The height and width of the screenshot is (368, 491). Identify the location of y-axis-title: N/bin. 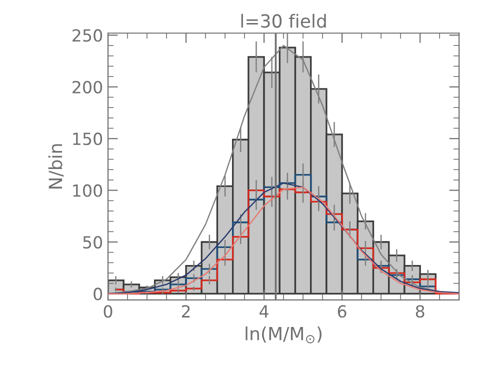
(56, 166).